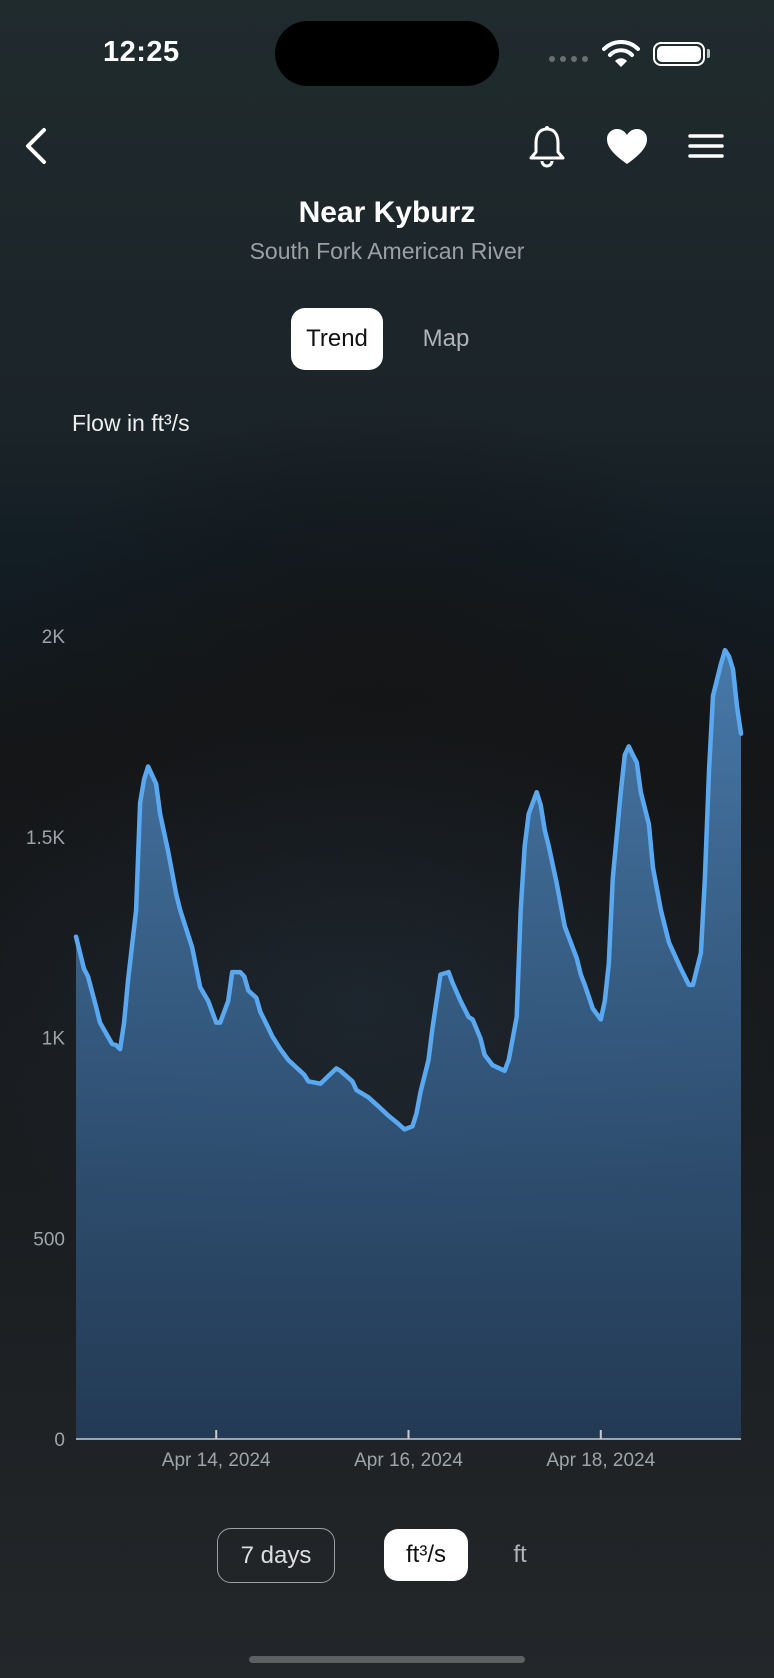 Image resolution: width=774 pixels, height=1678 pixels. Describe the element at coordinates (520, 1554) in the screenshot. I see `unit-ft-button: ft` at that location.